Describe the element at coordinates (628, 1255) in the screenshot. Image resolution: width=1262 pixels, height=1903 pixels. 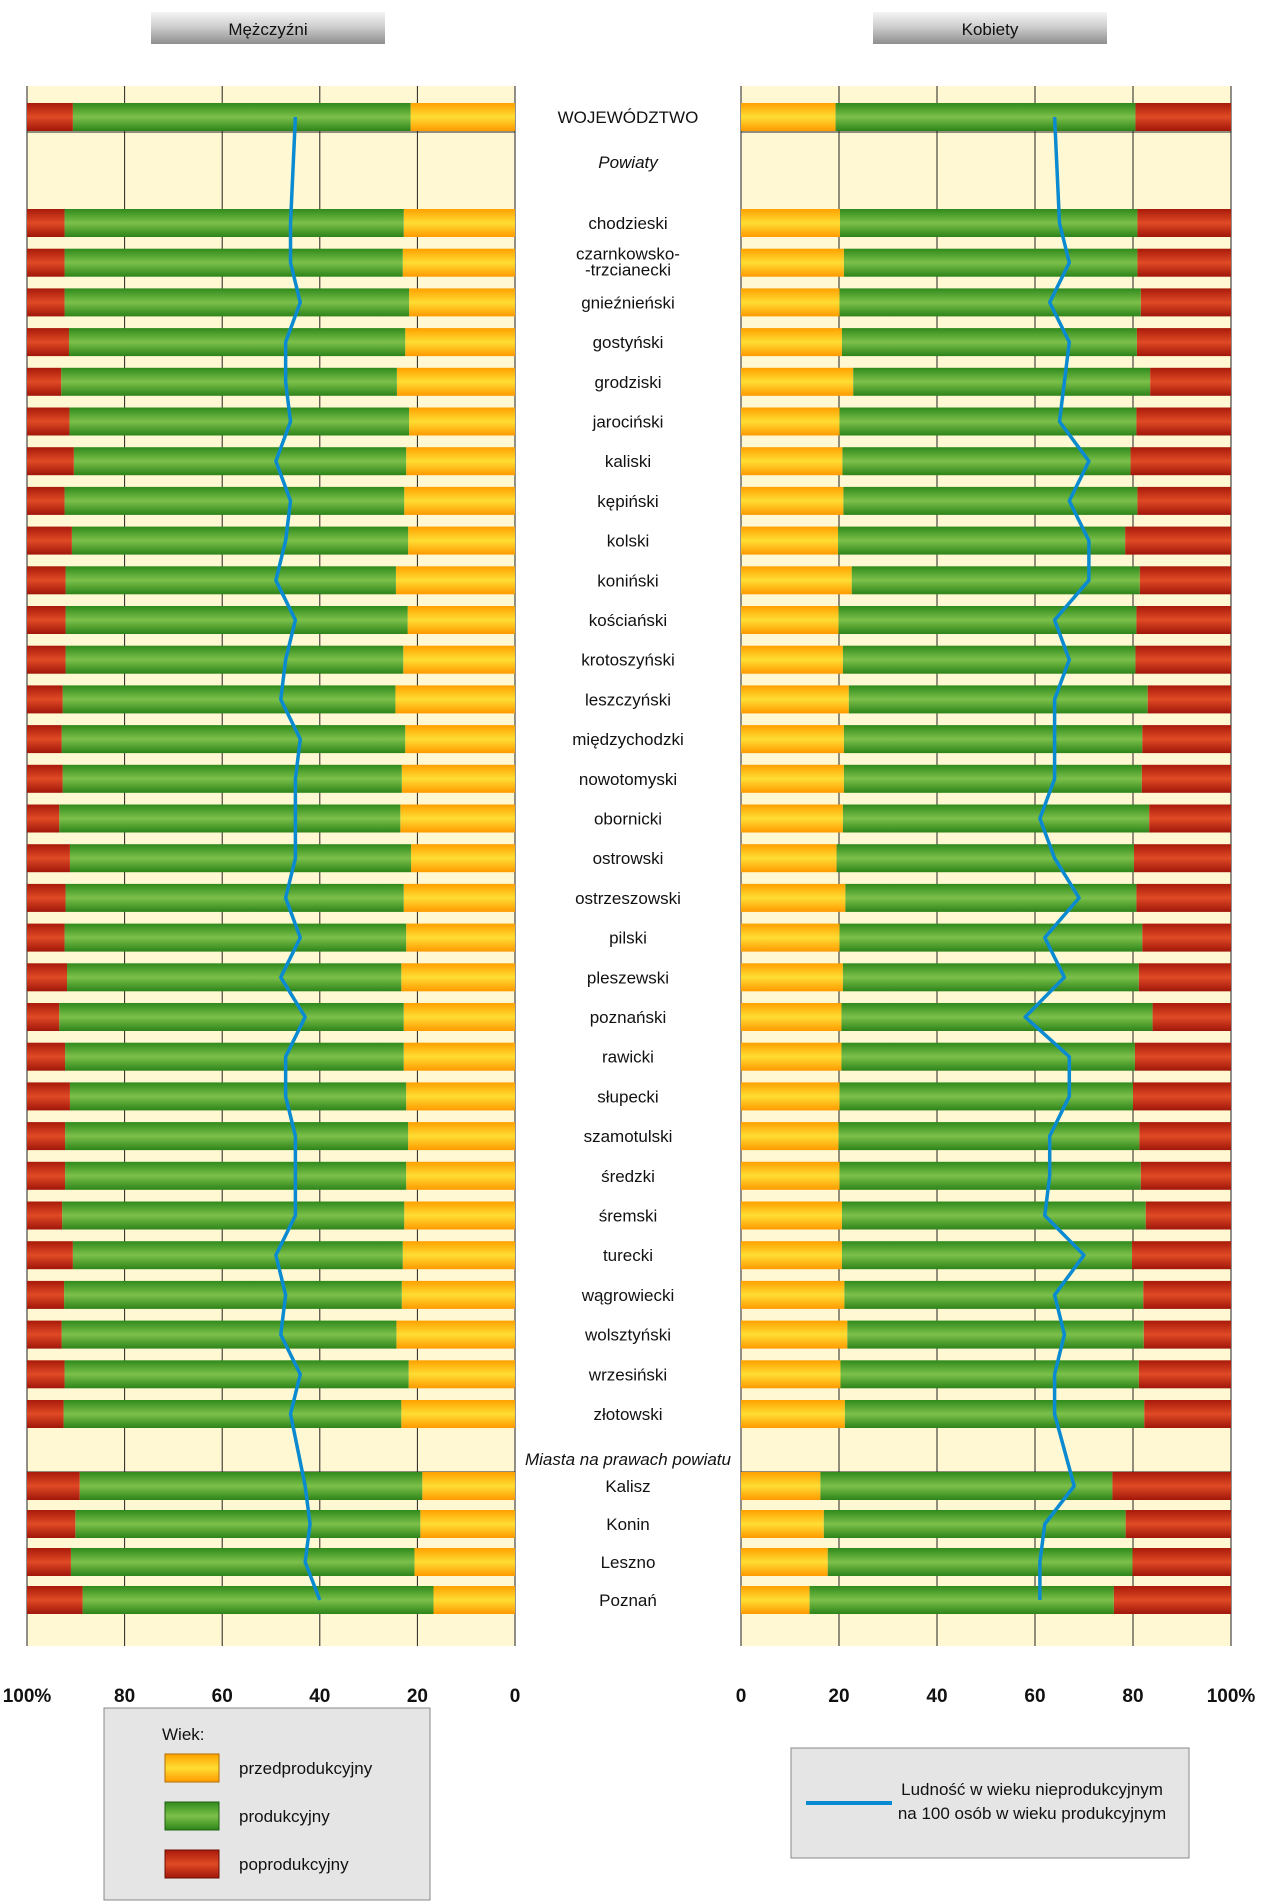
I see `row-label: turecki` at that location.